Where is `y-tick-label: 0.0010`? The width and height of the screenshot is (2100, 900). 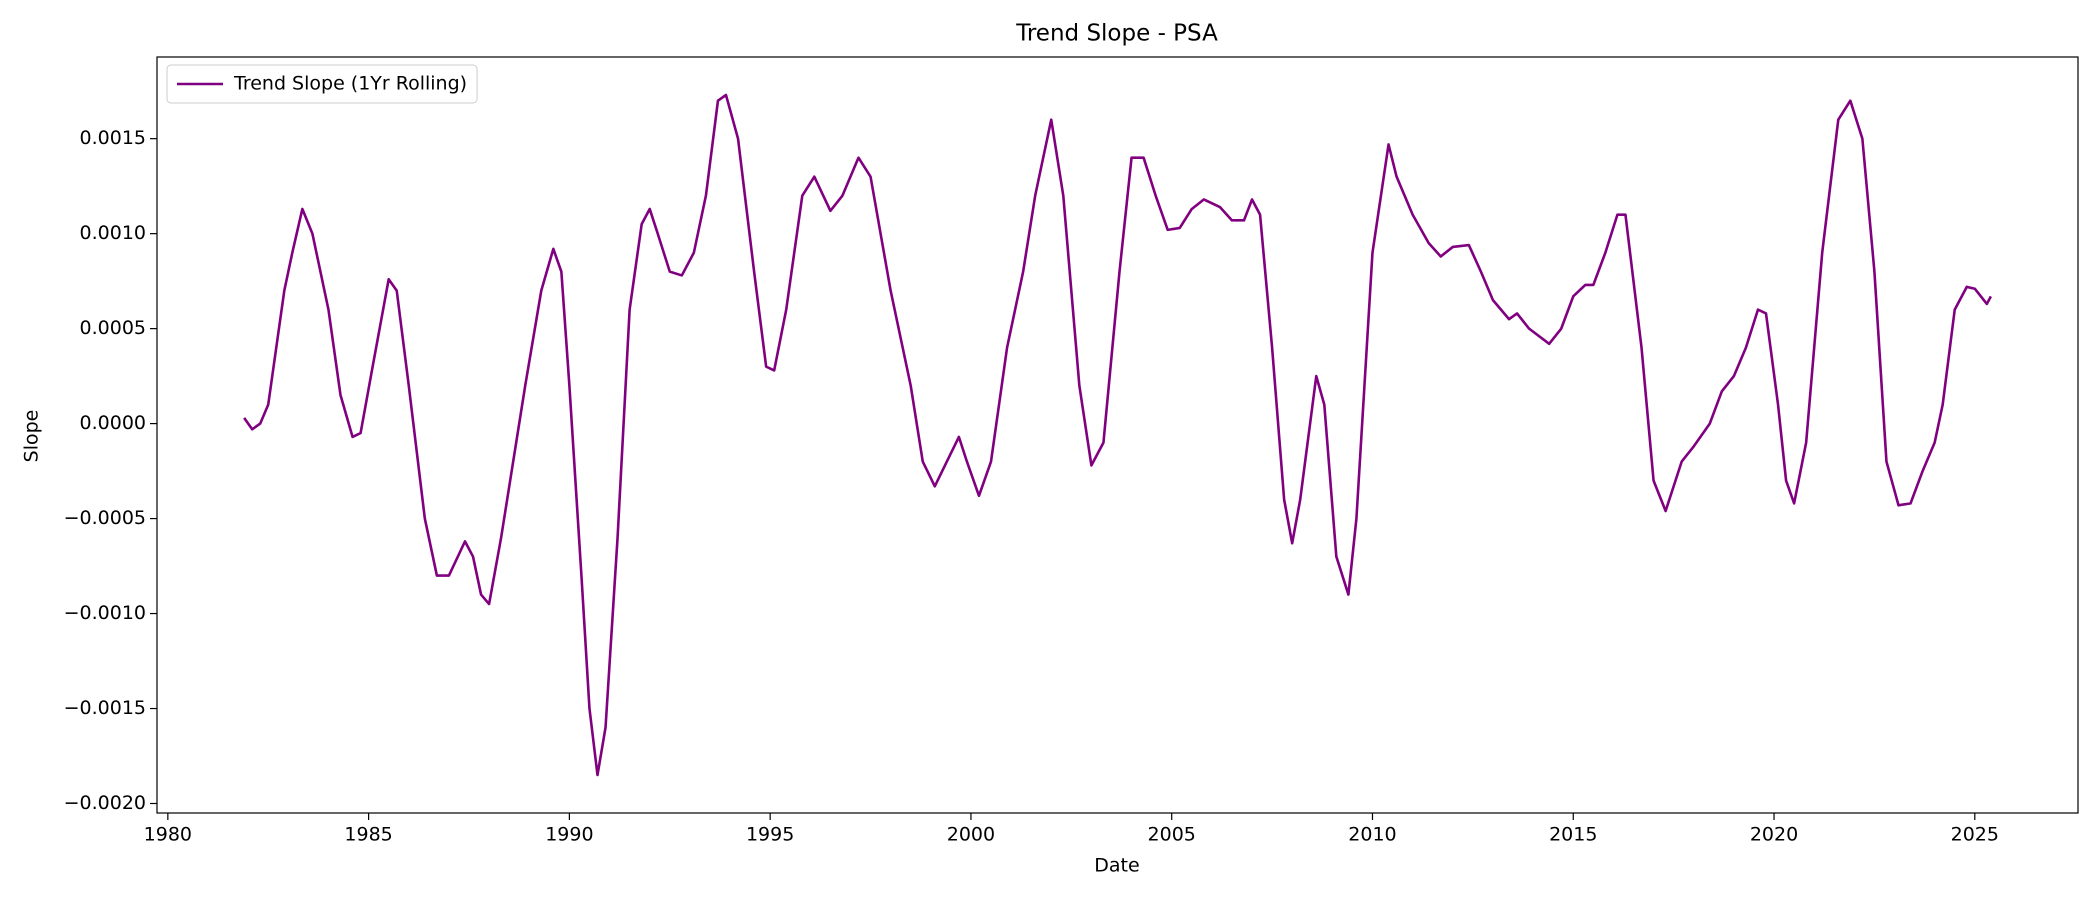
y-tick-label: 0.0010 is located at coordinates (113, 233).